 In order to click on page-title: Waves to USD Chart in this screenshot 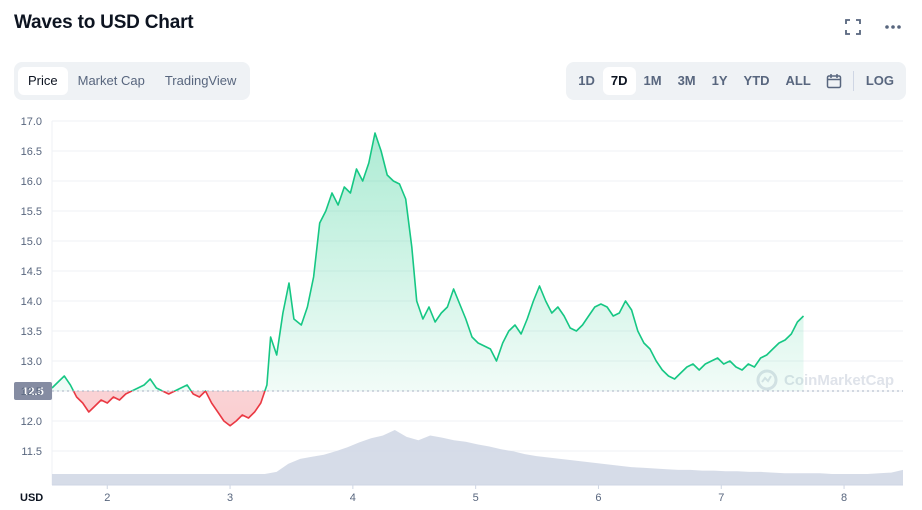, I will do `click(104, 22)`.